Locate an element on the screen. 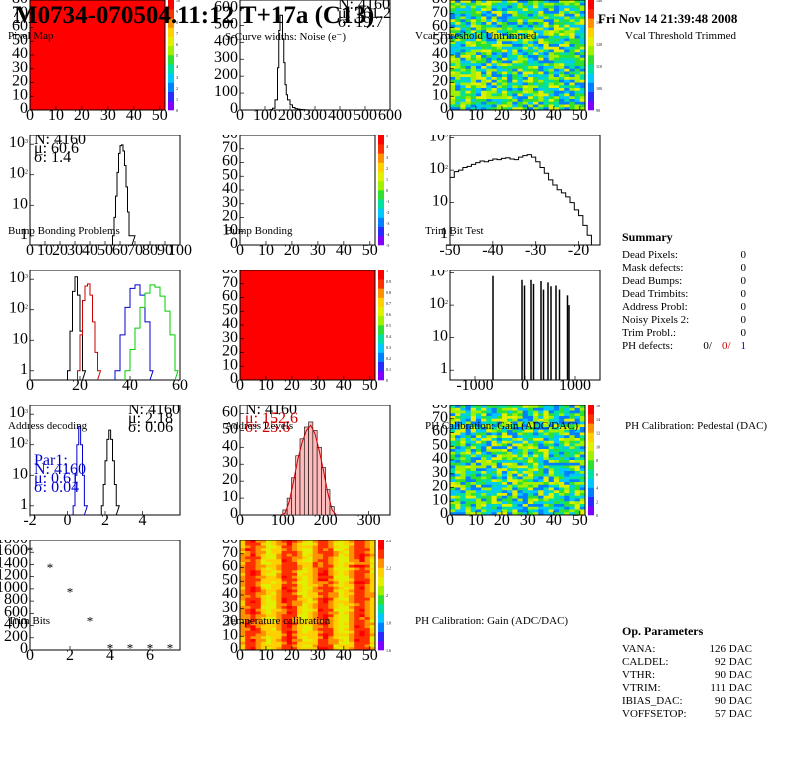 Image resolution: width=796 pixels, height=772 pixels. y-tick-label: 10² is located at coordinates (438, 303).